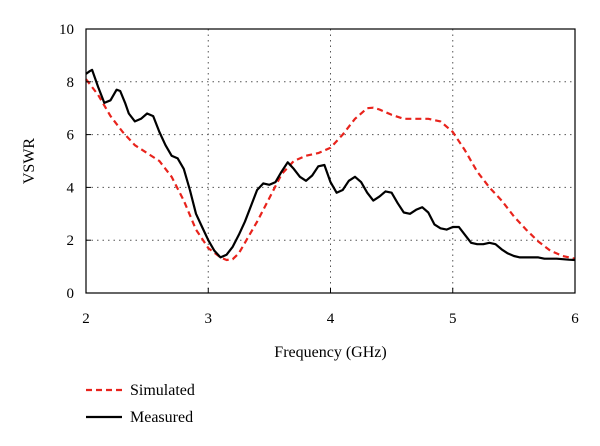  Describe the element at coordinates (453, 319) in the screenshot. I see `x-tick-label: 5` at that location.